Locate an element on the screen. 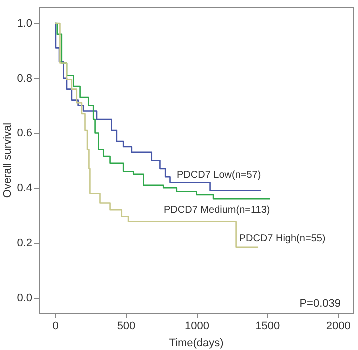  x-tick-label: 0 is located at coordinates (55, 326).